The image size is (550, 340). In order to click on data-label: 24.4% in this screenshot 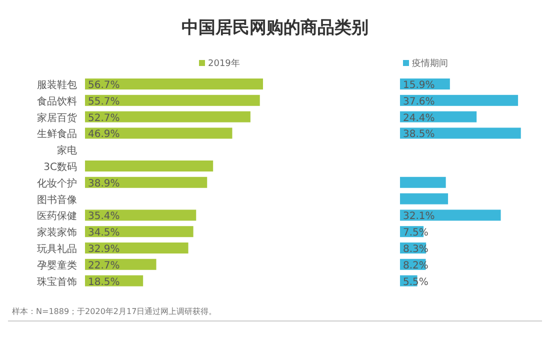, I will do `click(419, 118)`.